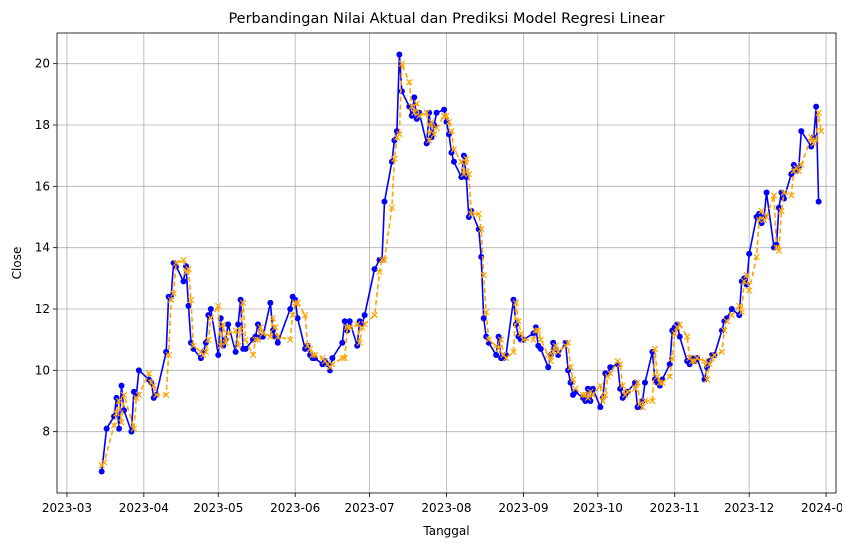  What do you see at coordinates (42, 309) in the screenshot?
I see `y-tick-label: 12` at bounding box center [42, 309].